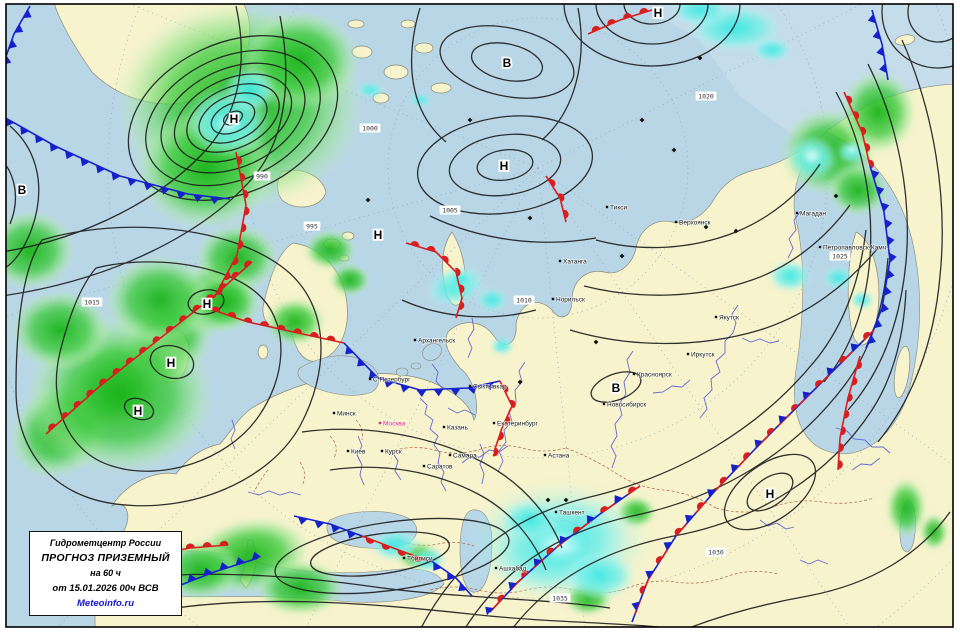  What do you see at coordinates (700, 86) in the screenshot?
I see `graticule-meridian` at bounding box center [700, 86].